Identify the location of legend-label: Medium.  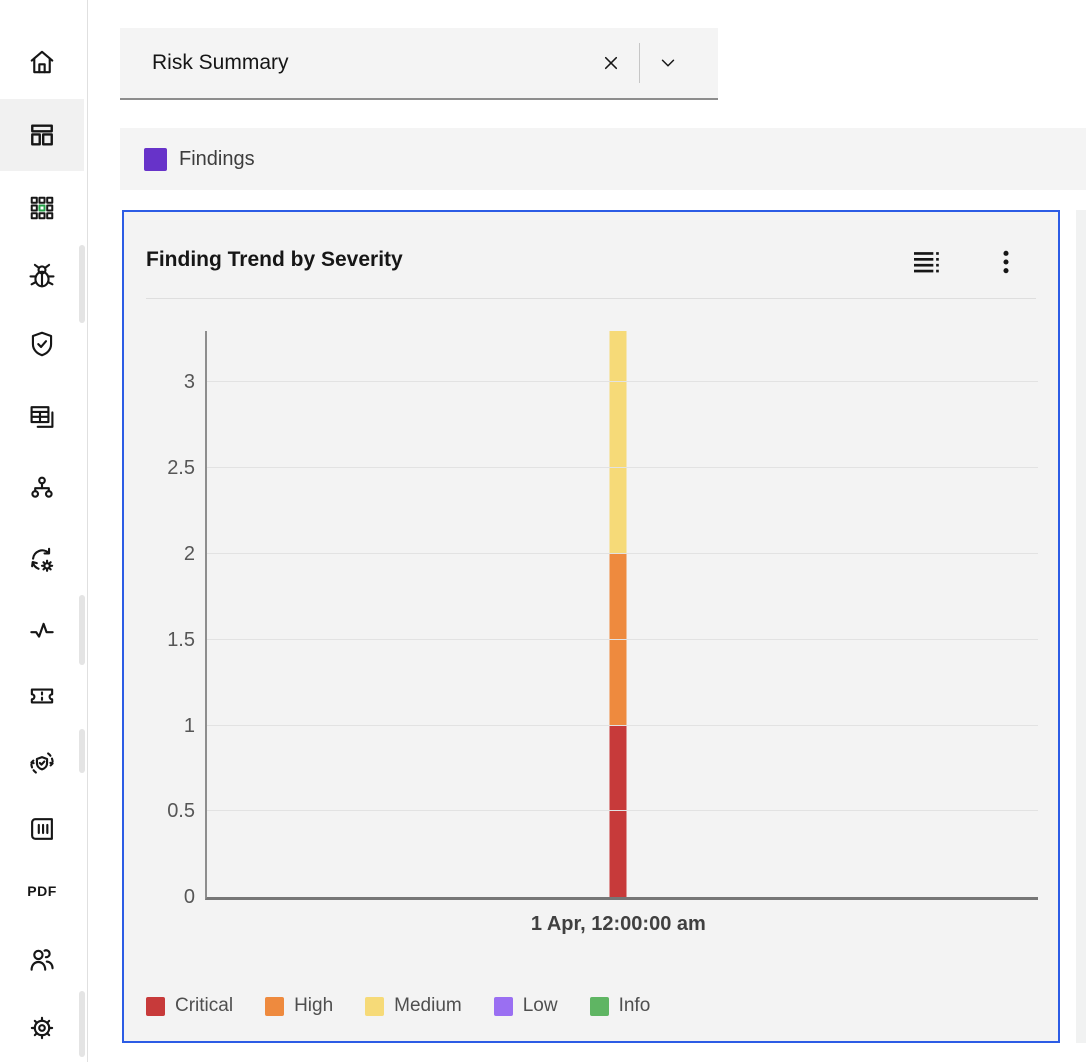
(428, 1005).